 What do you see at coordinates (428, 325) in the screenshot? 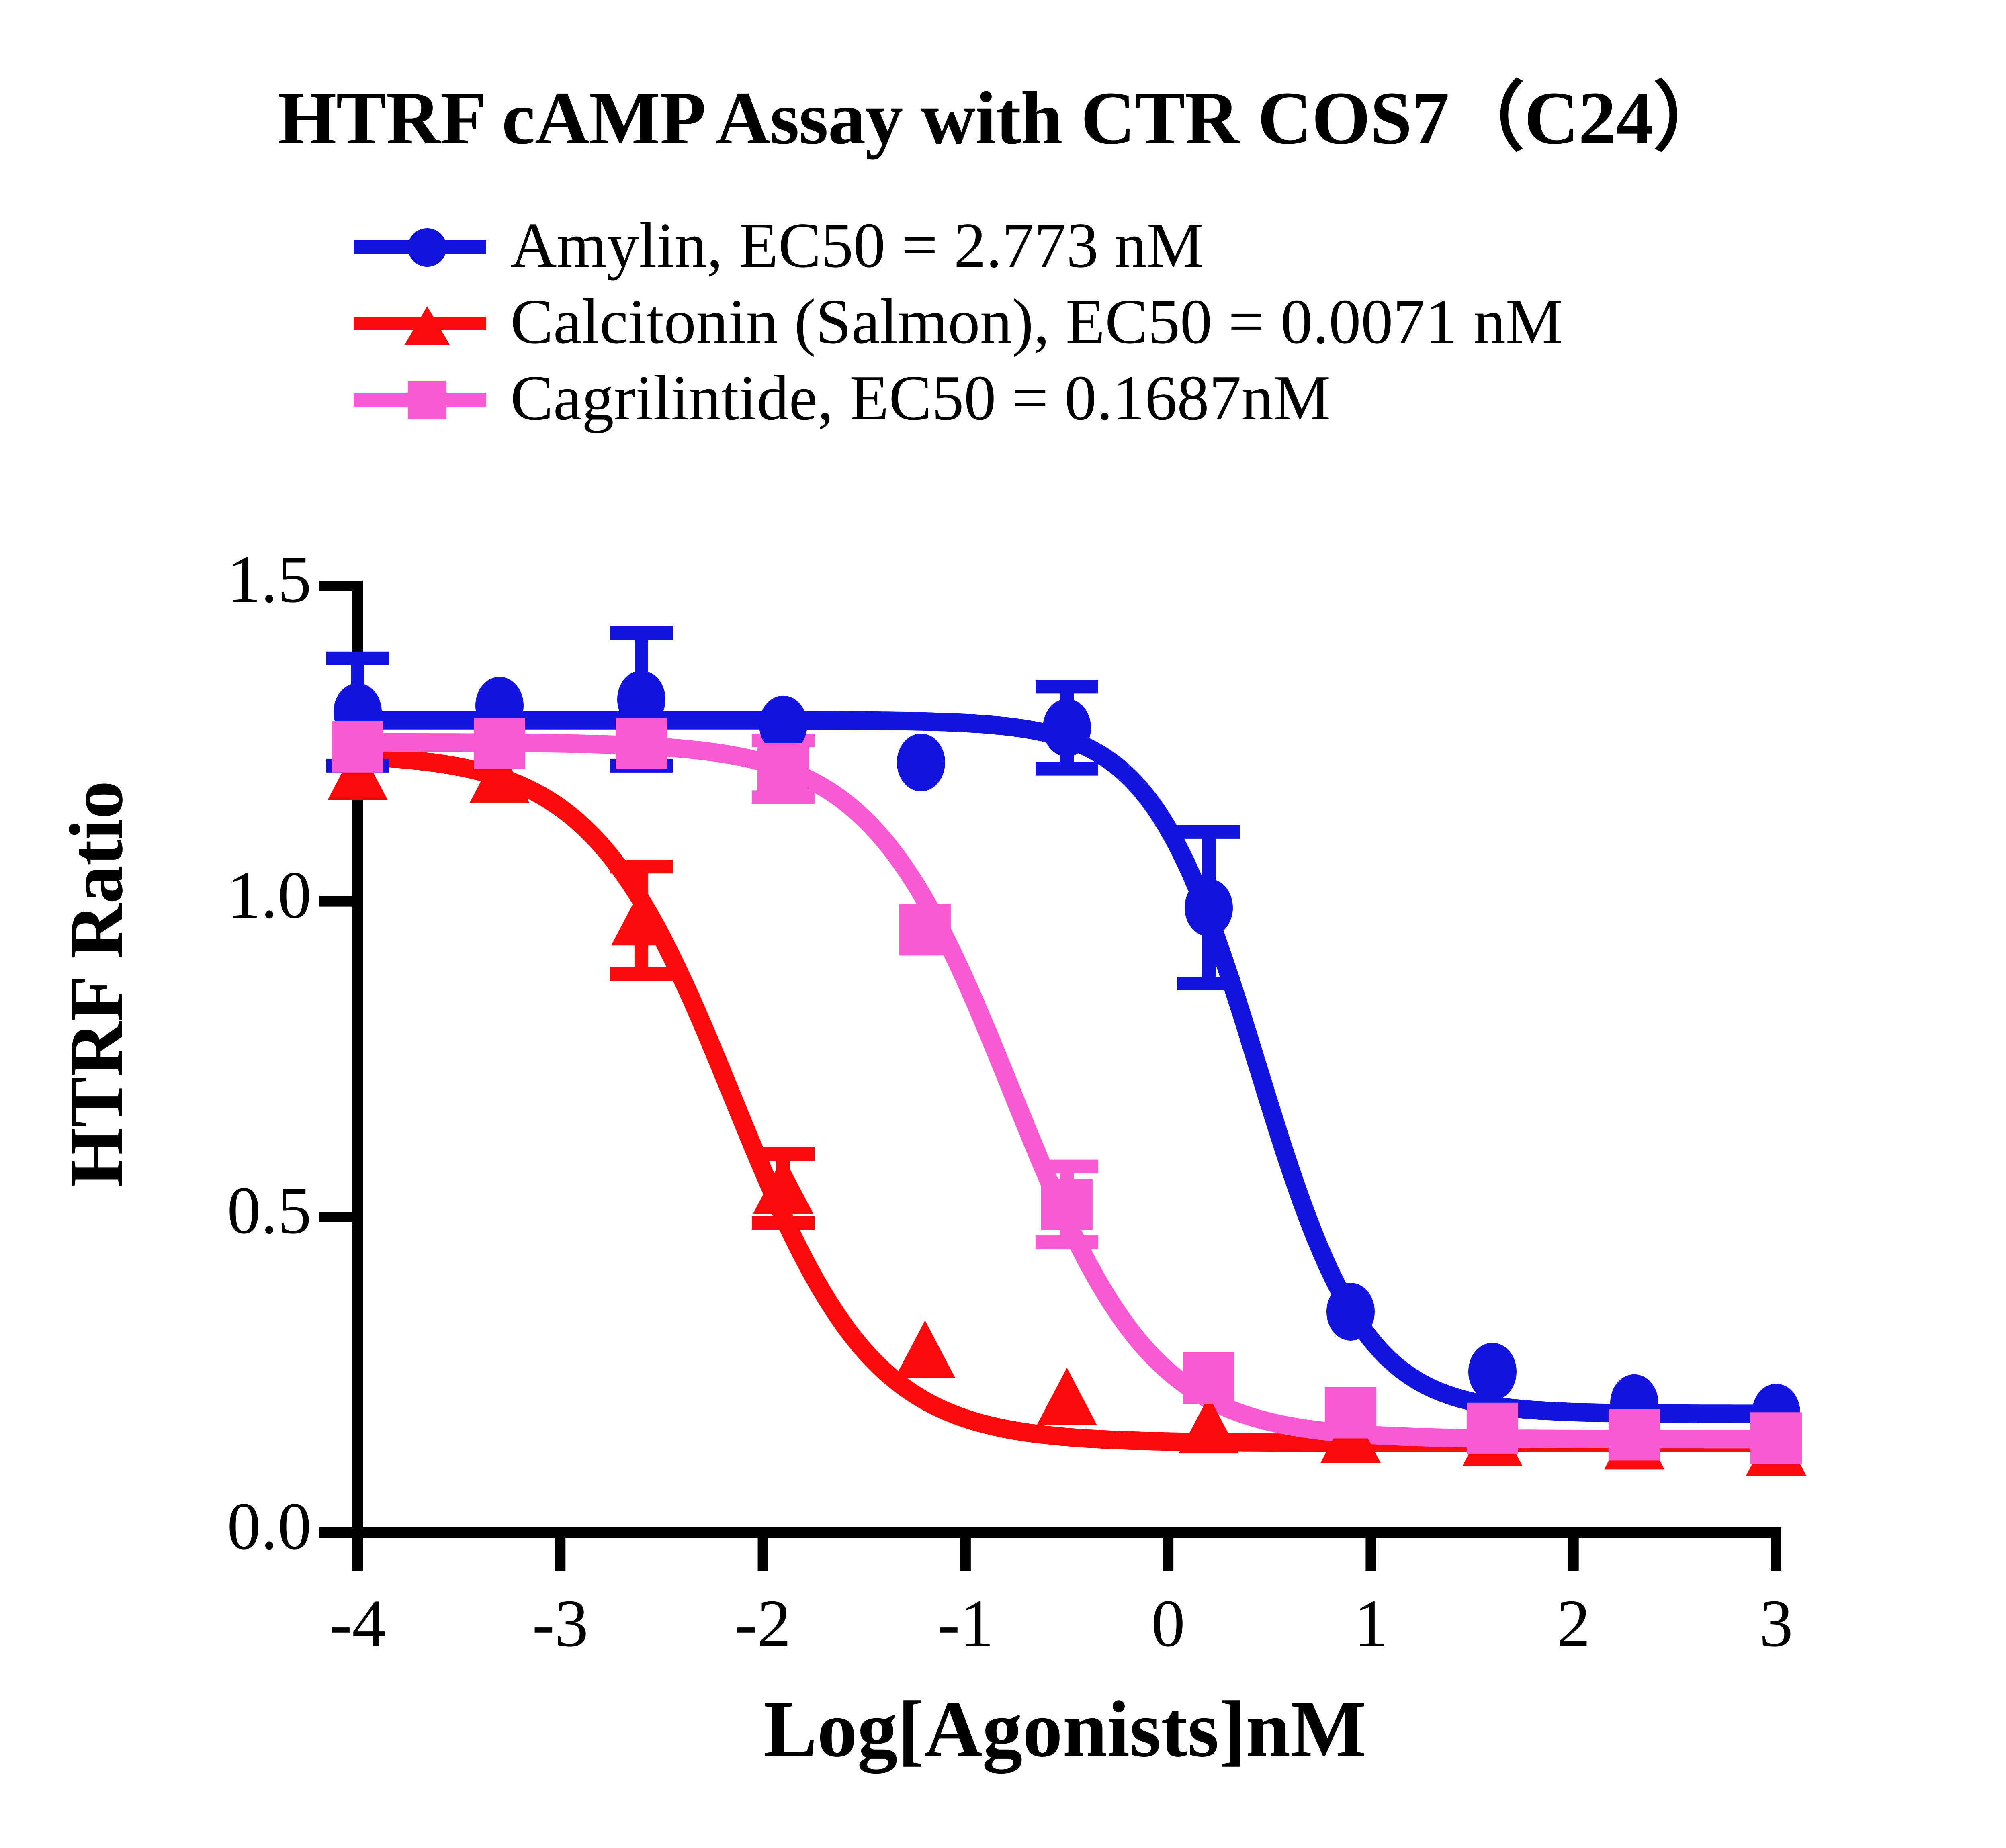
I see `triangle-marker-icon` at bounding box center [428, 325].